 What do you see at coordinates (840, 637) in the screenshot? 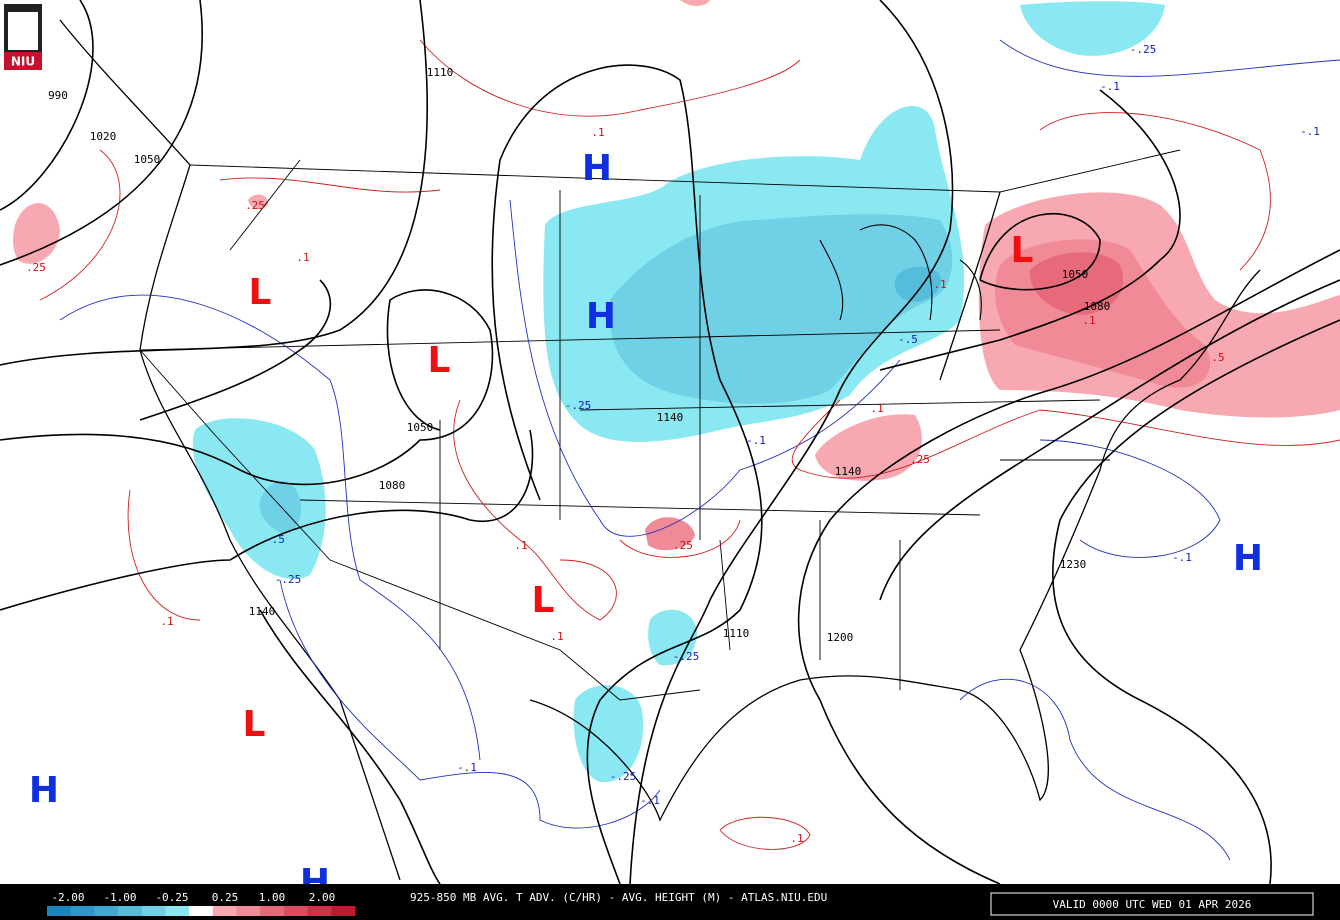
I see `height-label: 1200` at bounding box center [840, 637].